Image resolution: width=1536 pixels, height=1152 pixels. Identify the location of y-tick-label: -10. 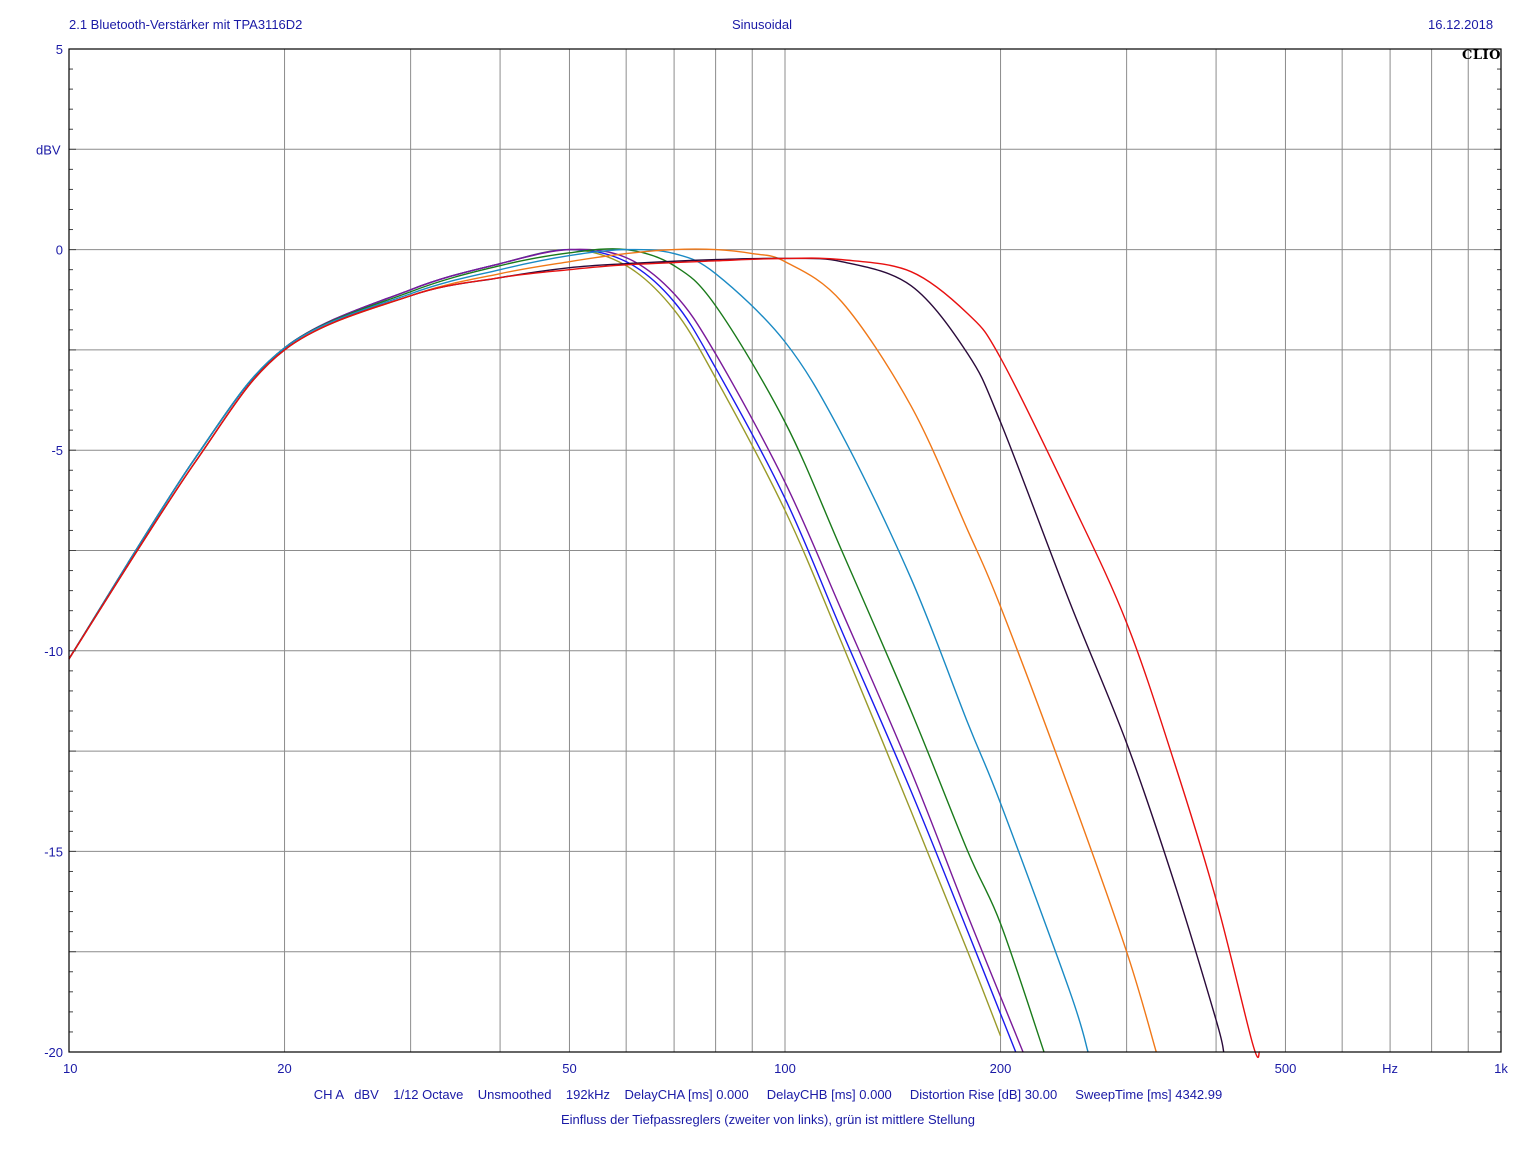
(53, 651).